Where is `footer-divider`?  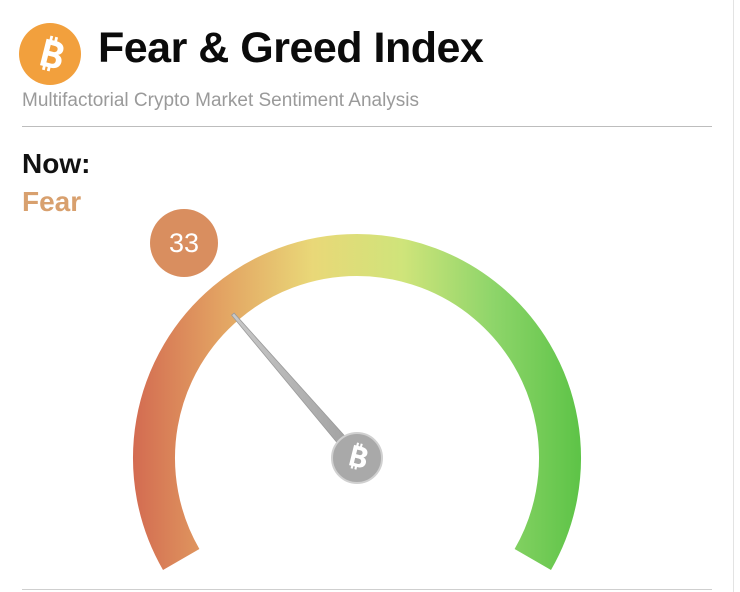
footer-divider is located at coordinates (367, 589).